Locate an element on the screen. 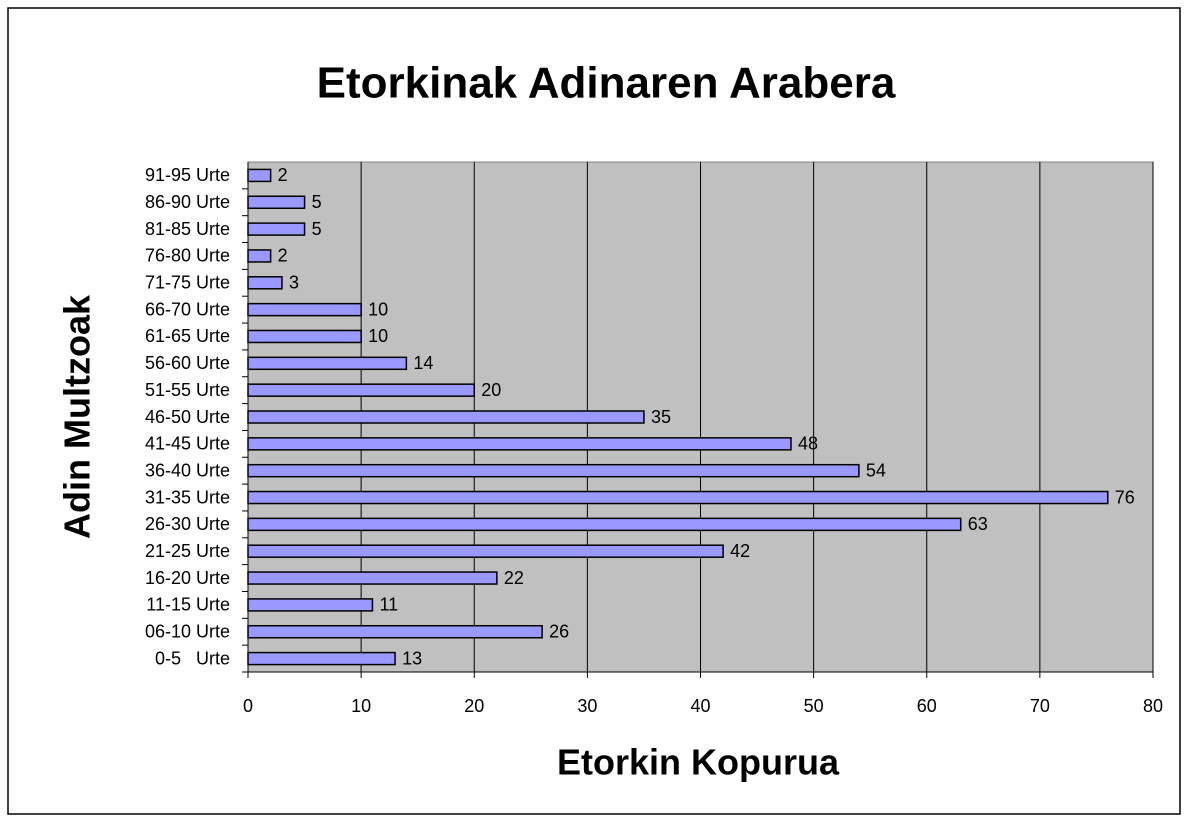 The height and width of the screenshot is (823, 1189). y-tick-label: 31-35 Urte is located at coordinates (187, 497).